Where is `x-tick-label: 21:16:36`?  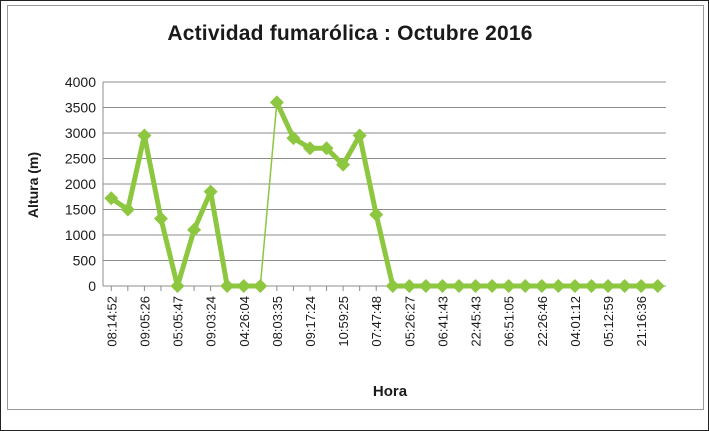 x-tick-label: 21:16:36 is located at coordinates (641, 321).